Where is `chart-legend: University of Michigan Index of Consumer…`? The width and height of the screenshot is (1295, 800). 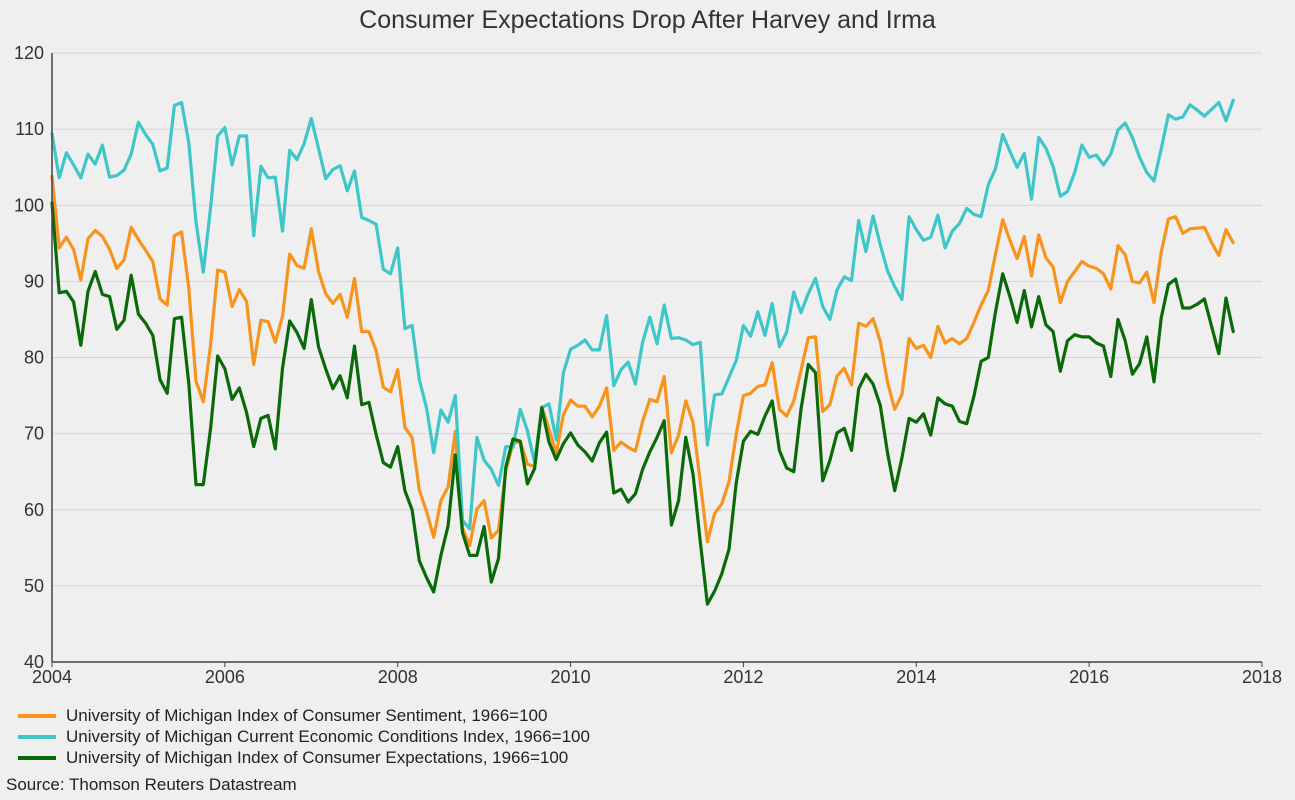
chart-legend: University of Michigan Index of Consumer… is located at coordinates (304, 736).